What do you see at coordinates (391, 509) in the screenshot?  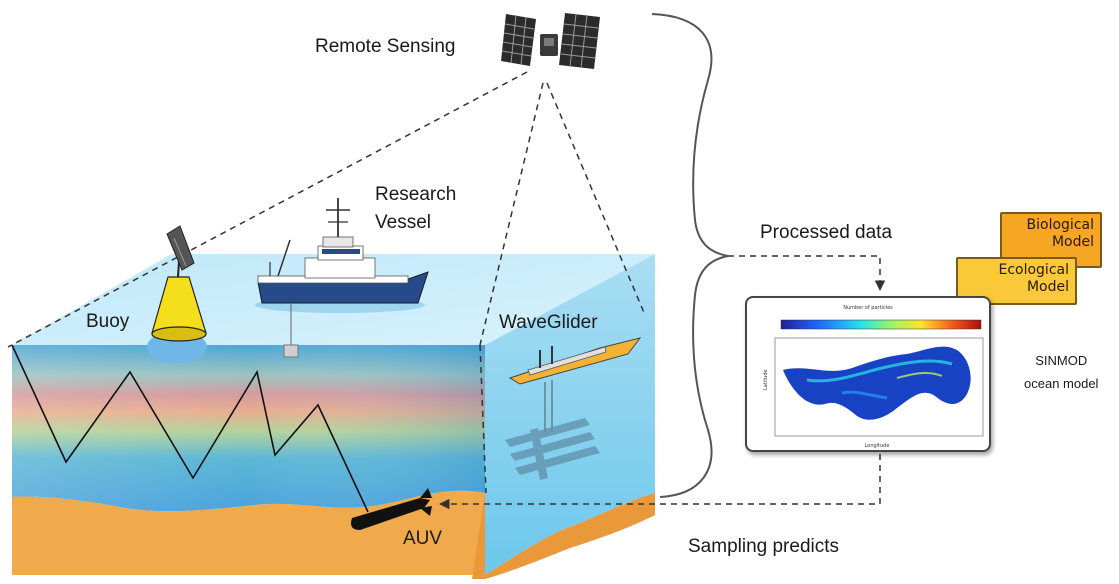 I see `auv-icon` at bounding box center [391, 509].